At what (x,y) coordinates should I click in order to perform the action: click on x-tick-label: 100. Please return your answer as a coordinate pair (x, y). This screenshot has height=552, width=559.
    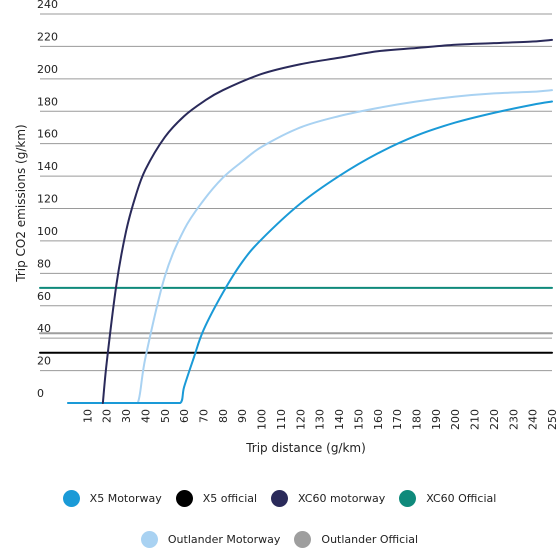
    Looking at the image, I should click on (262, 419).